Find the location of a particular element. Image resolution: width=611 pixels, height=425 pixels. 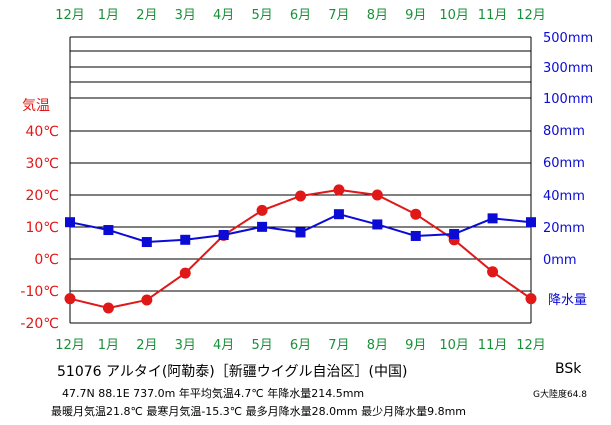

precipitation-axis-title: 降水量 is located at coordinates (567, 300).